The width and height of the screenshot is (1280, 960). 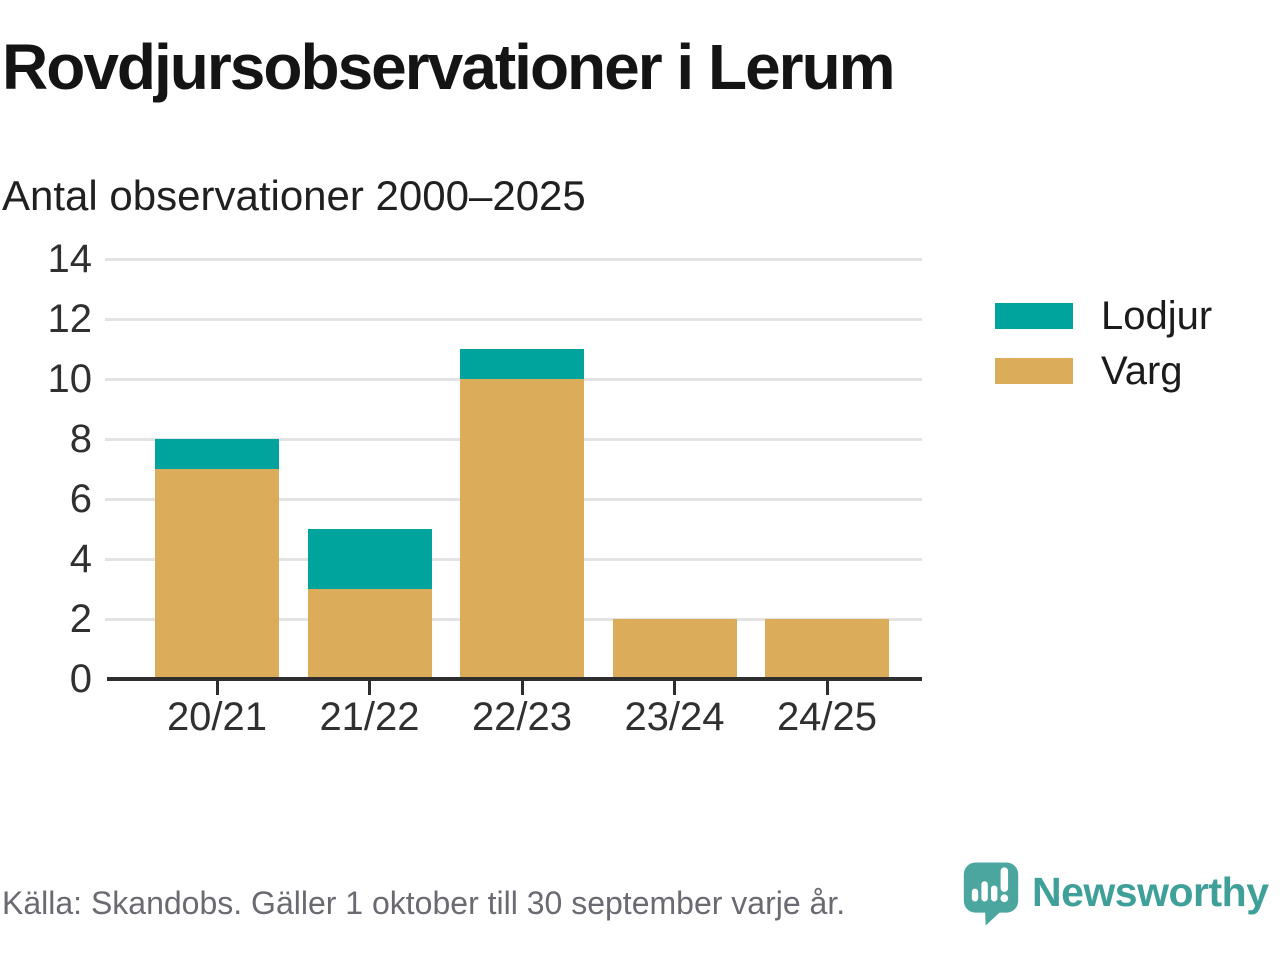 I want to click on x-axis-tick-label: 23/24, so click(x=674, y=717).